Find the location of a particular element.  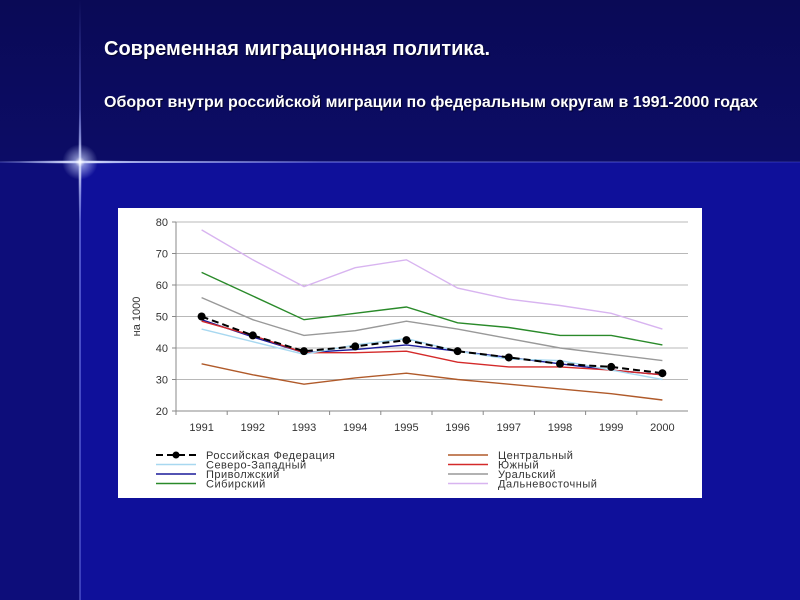

x-tick-label: 1996 is located at coordinates (457, 428).